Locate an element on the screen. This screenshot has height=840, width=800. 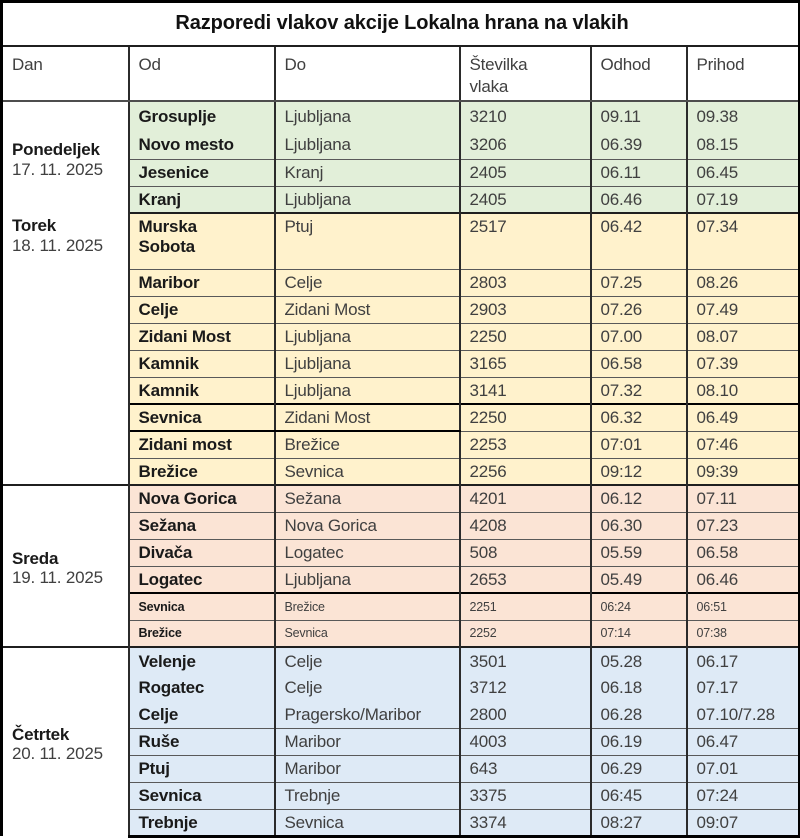
vlak-cell: 3375 is located at coordinates (525, 795).